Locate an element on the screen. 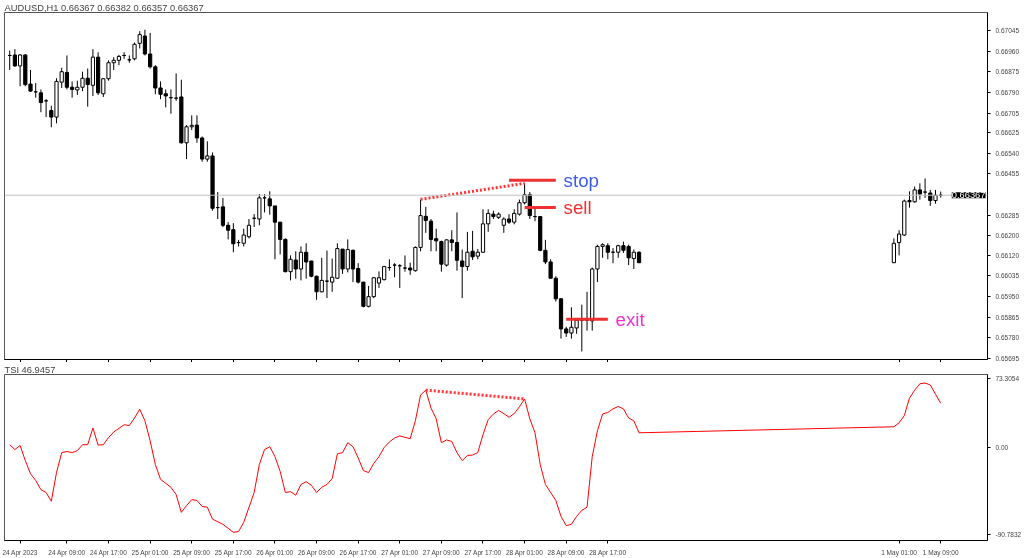 The height and width of the screenshot is (558, 1024). chart-title: TSI 46.9457 is located at coordinates (30, 369).